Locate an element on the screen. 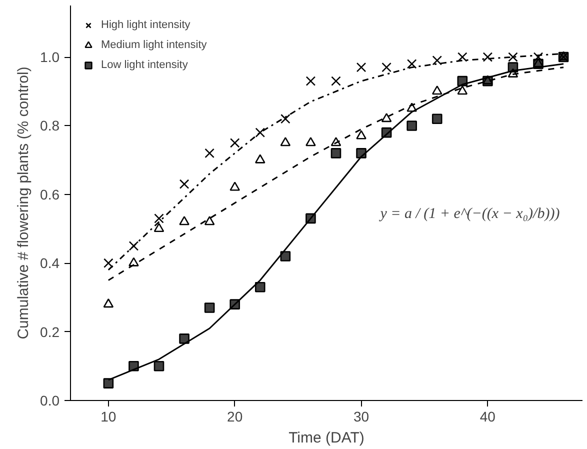 The image size is (587, 449). x-axis-title: Time (DAT) is located at coordinates (326, 438).